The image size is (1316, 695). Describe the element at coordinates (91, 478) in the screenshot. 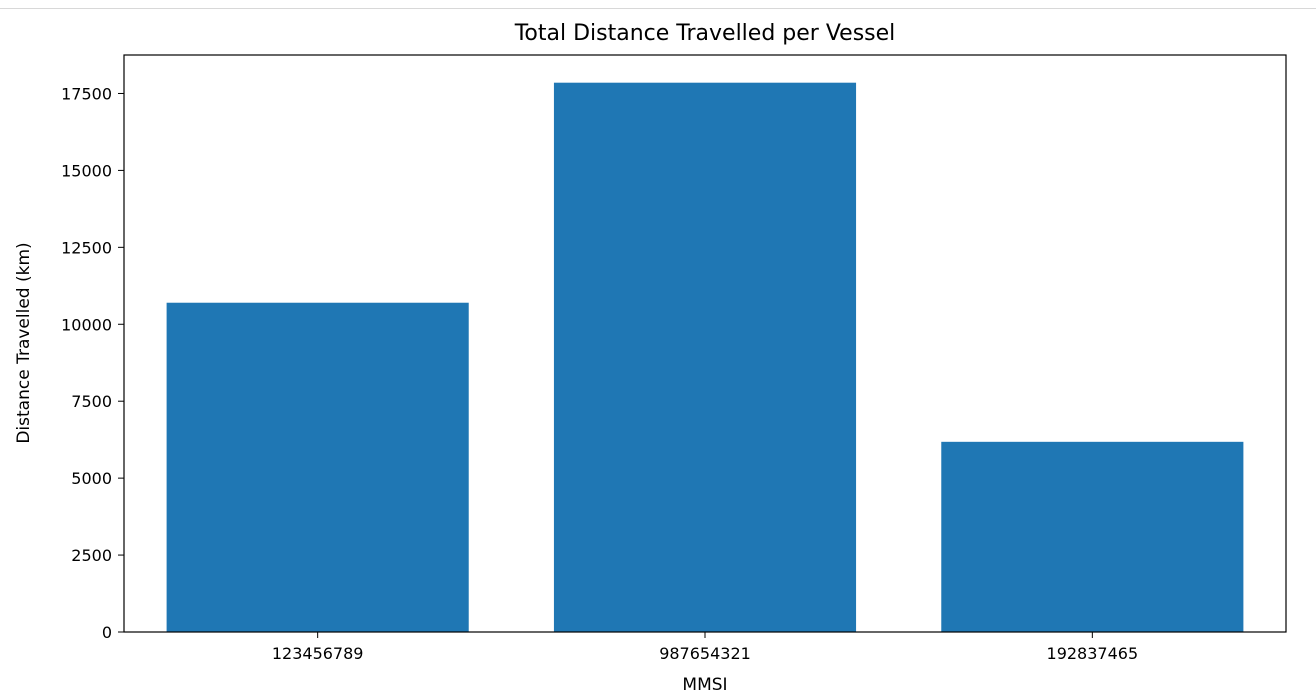

I see `y-tick-label: 5000` at that location.